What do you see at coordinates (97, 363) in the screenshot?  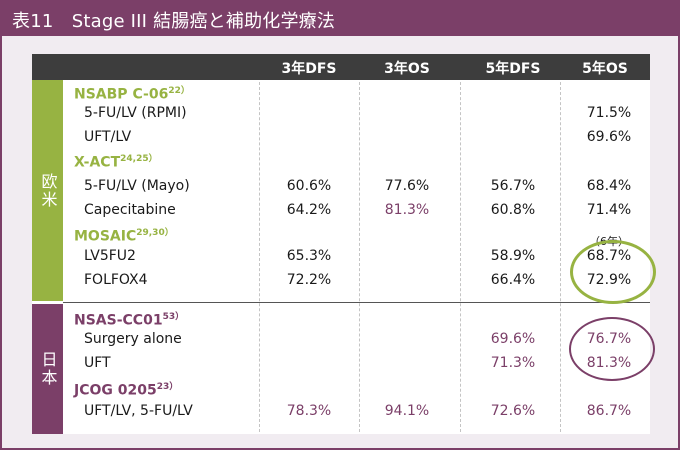 I see `arm-label: UFT` at bounding box center [97, 363].